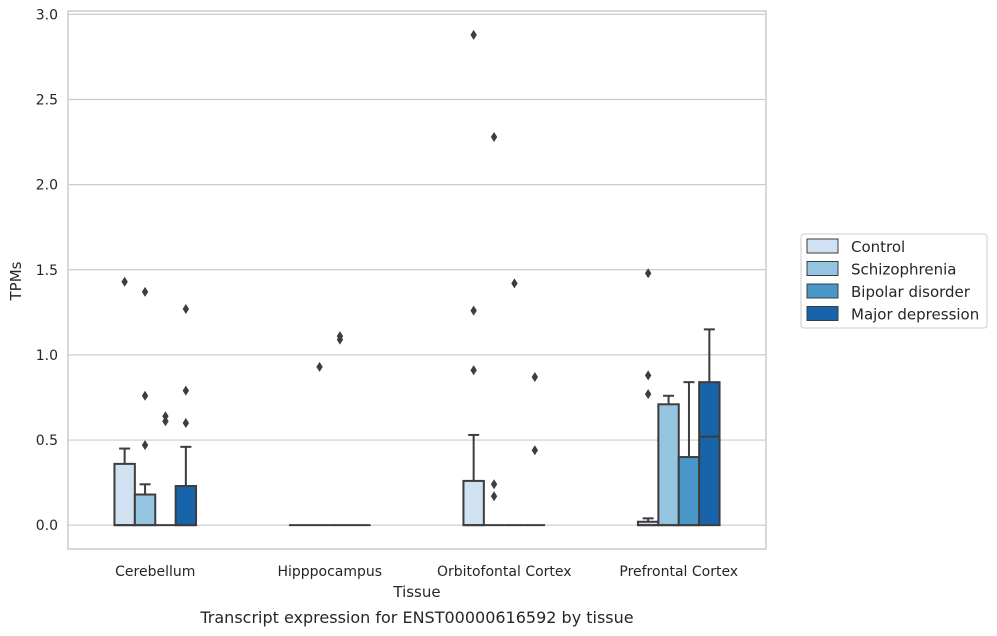 This screenshot has width=997, height=636. Describe the element at coordinates (16, 281) in the screenshot. I see `y-axis-label: TPMs` at that location.